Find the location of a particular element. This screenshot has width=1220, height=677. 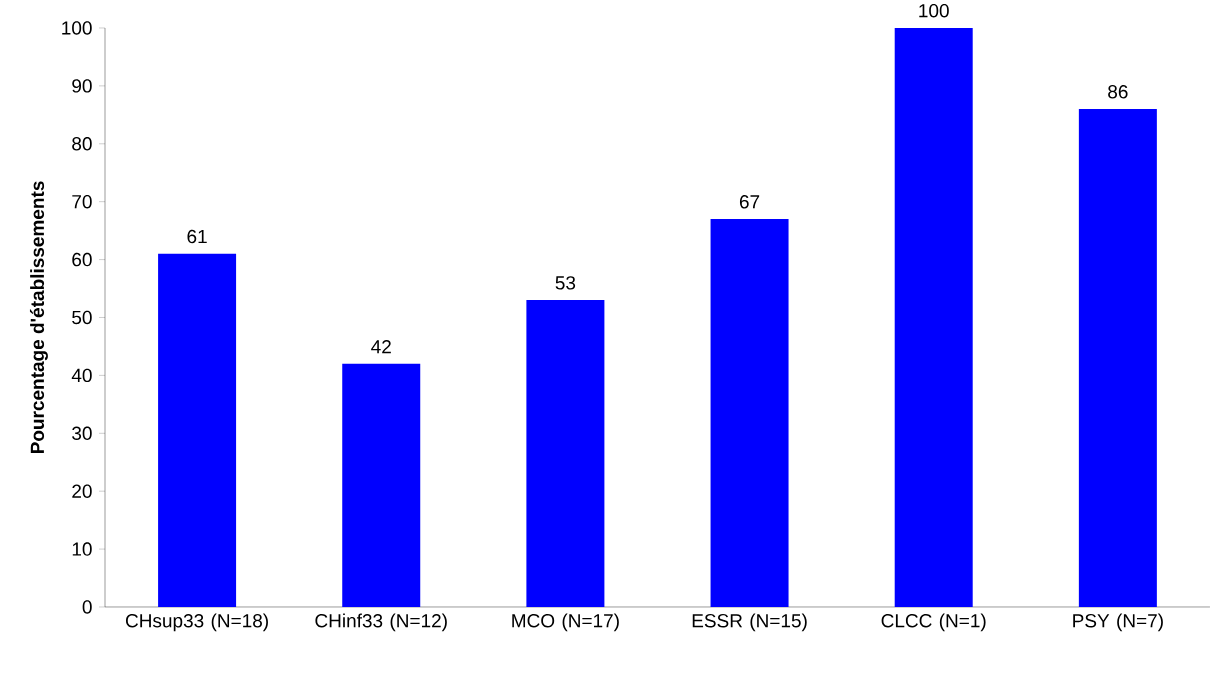

y-tick-label: 90 is located at coordinates (82, 86).